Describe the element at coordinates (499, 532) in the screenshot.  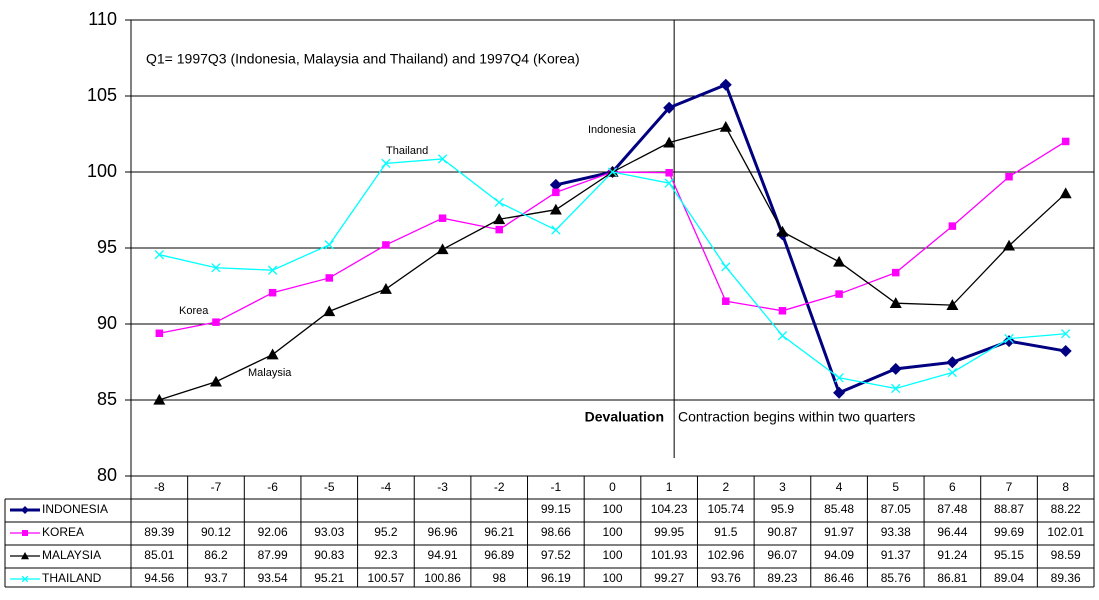
I see `table-value: 96.21` at that location.